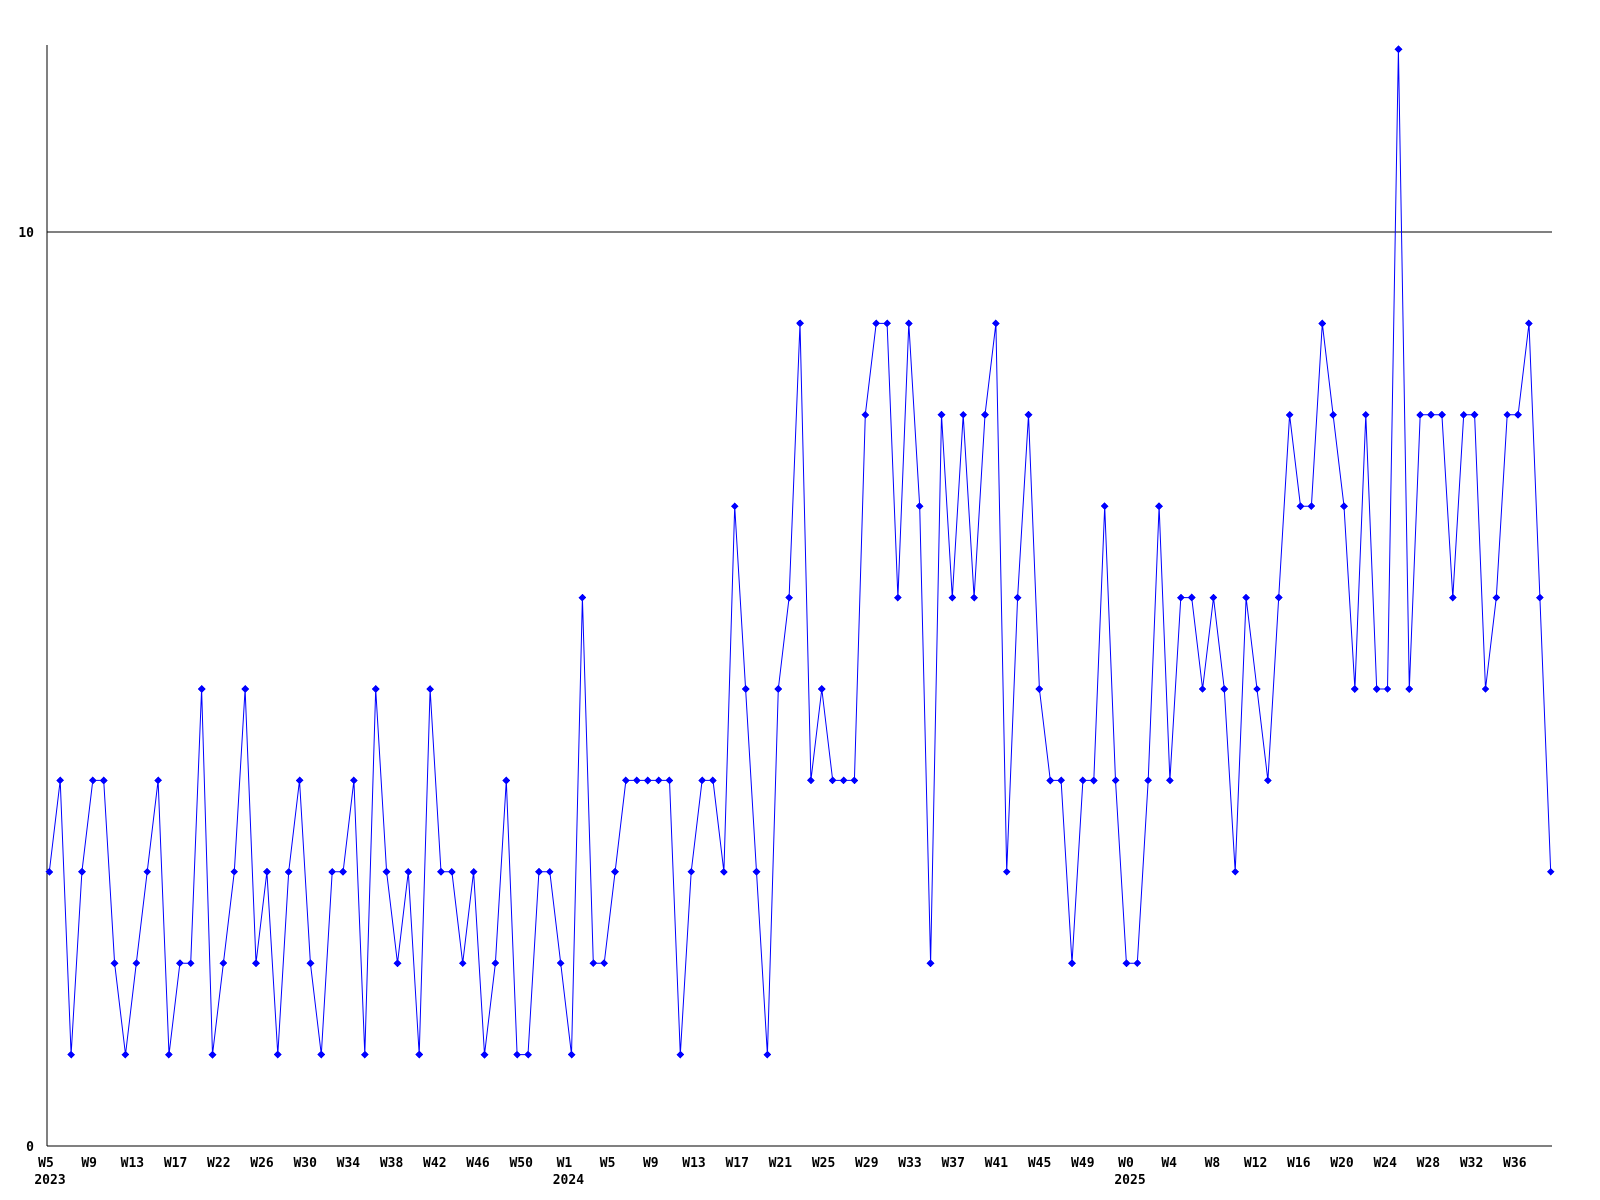  What do you see at coordinates (608, 1163) in the screenshot?
I see `x-tick-label: W5` at bounding box center [608, 1163].